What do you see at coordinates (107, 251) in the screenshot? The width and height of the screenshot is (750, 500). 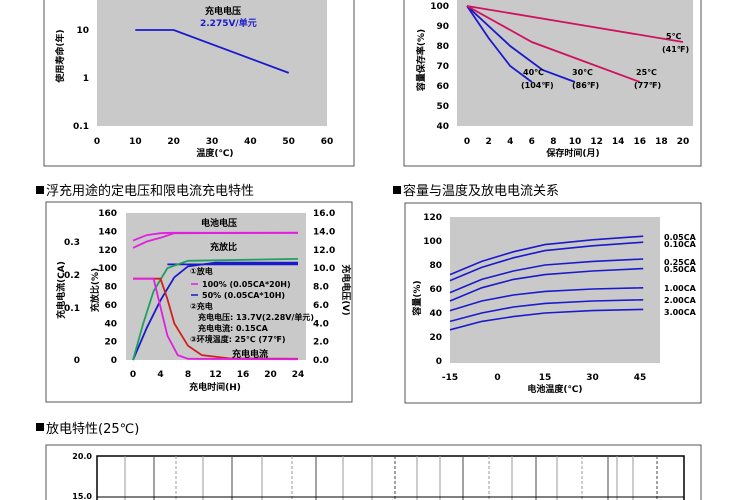 I see `chart-float-y-ratio-tick: 120` at bounding box center [107, 251].